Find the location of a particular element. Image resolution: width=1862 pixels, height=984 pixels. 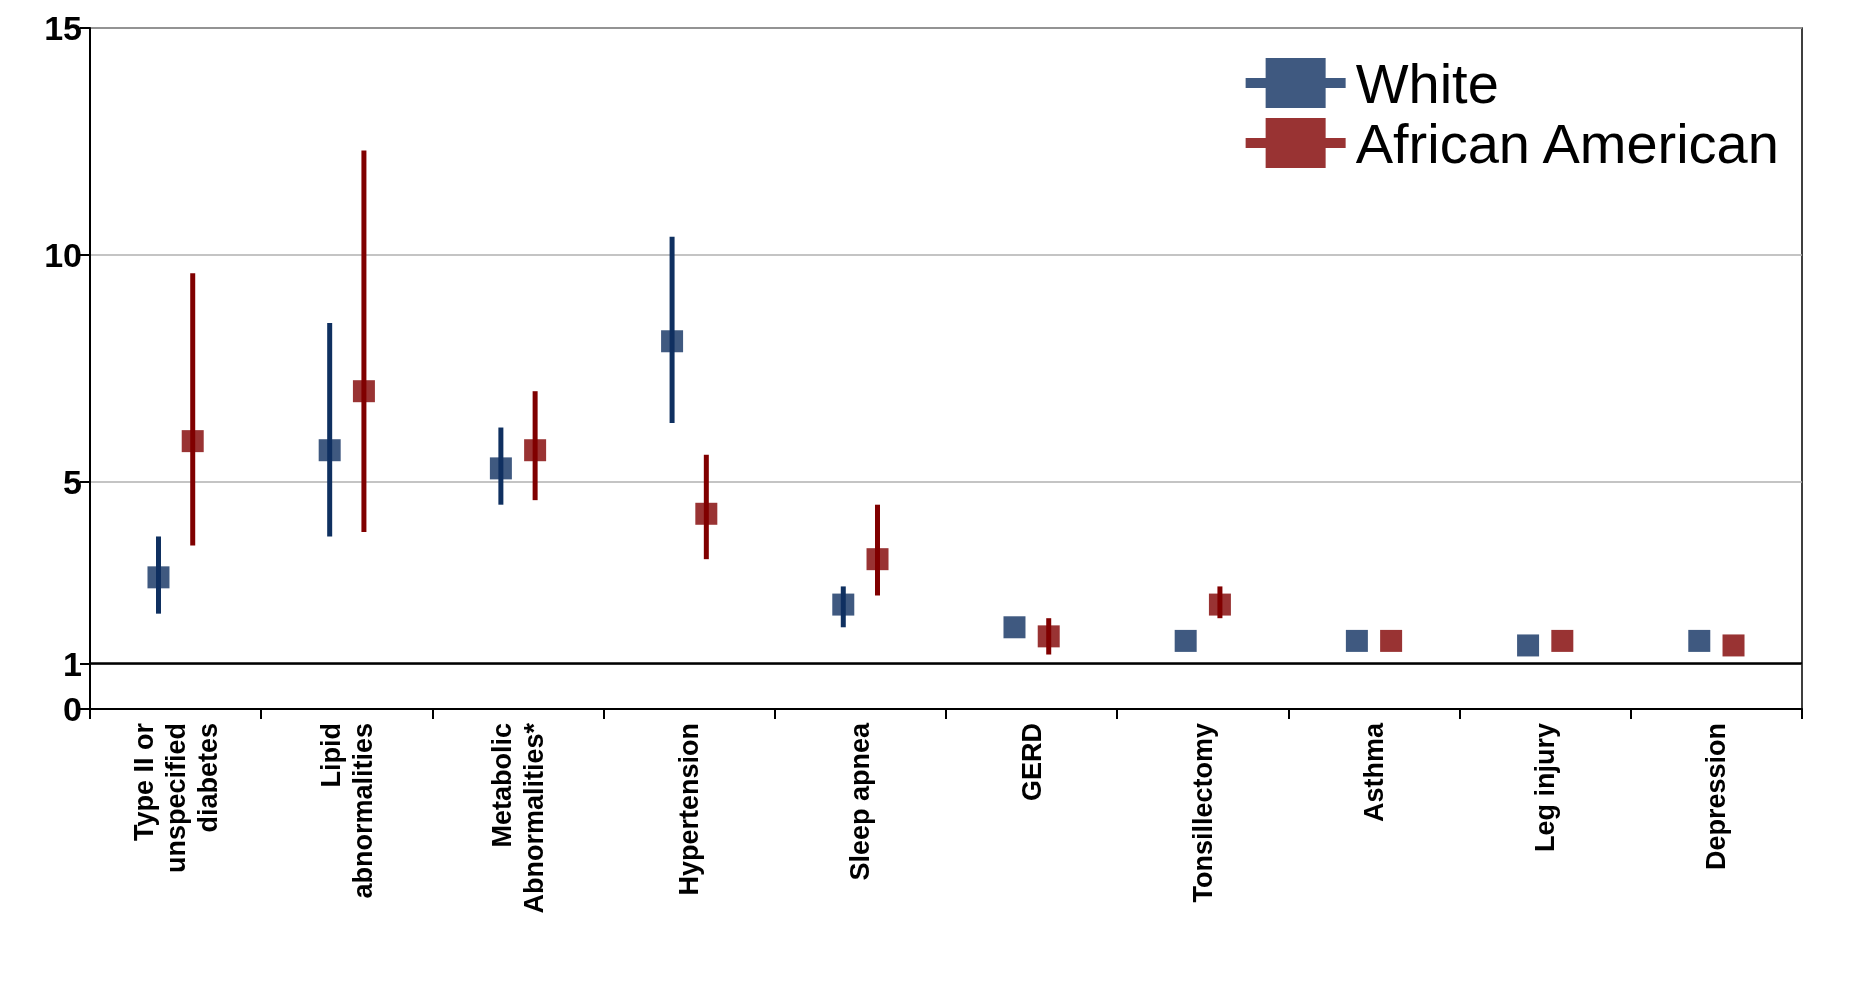

y-tick-label: 10 is located at coordinates (63, 255).